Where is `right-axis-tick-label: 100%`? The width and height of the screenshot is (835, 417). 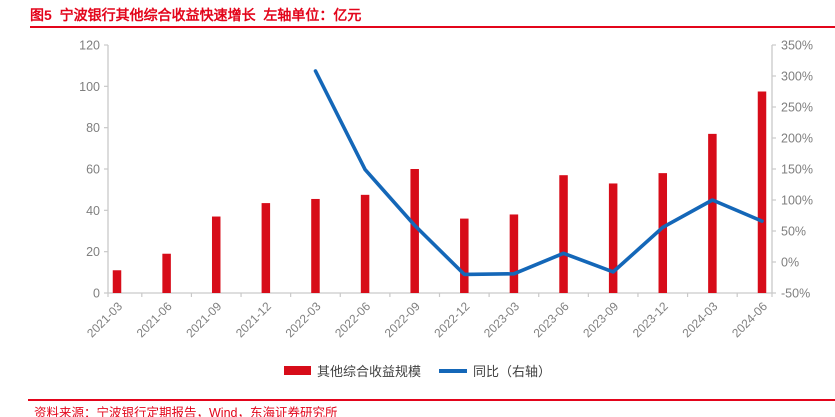
right-axis-tick-label: 100% is located at coordinates (797, 201).